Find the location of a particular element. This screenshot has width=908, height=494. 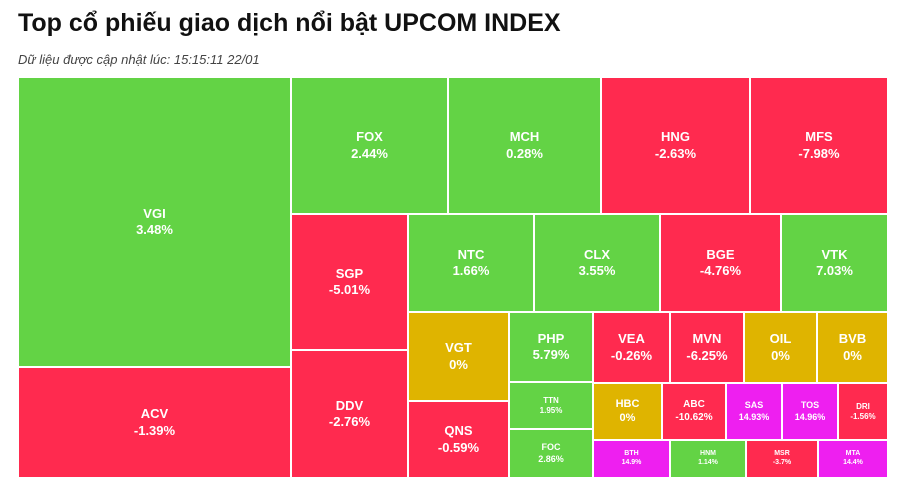

tile-symbol: DDV is located at coordinates (349, 405).